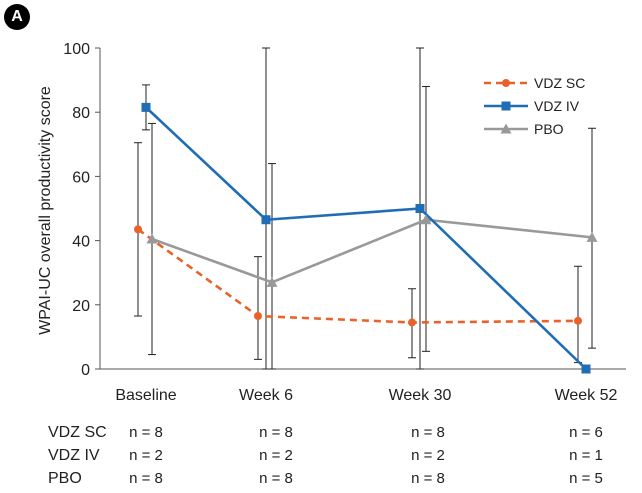  What do you see at coordinates (420, 395) in the screenshot?
I see `x-tick-label: Week 30` at bounding box center [420, 395].